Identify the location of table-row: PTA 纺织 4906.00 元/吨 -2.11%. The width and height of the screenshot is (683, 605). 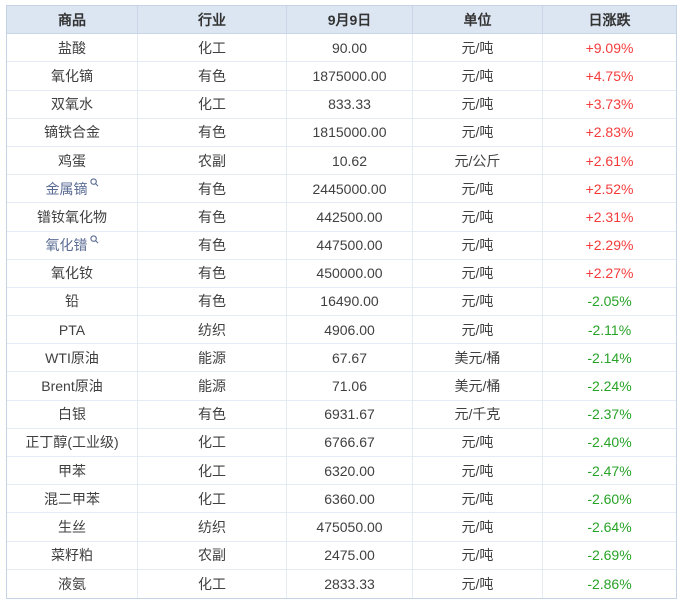
(341, 330).